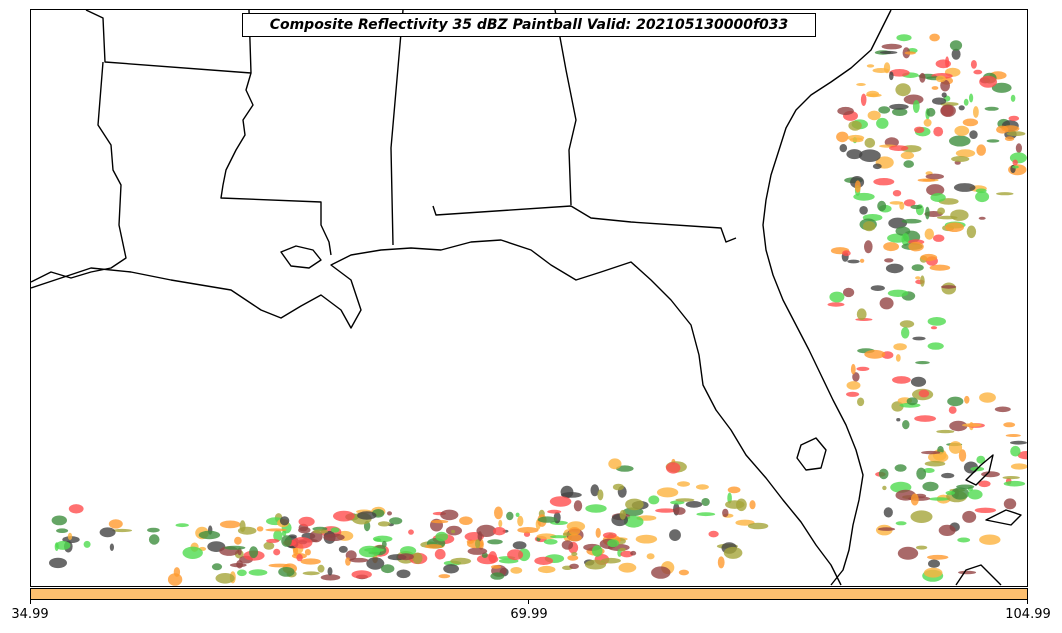 Image resolution: width=1062 pixels, height=633 pixels. I want to click on colorbar-tick-label-mid: 69.99, so click(529, 614).